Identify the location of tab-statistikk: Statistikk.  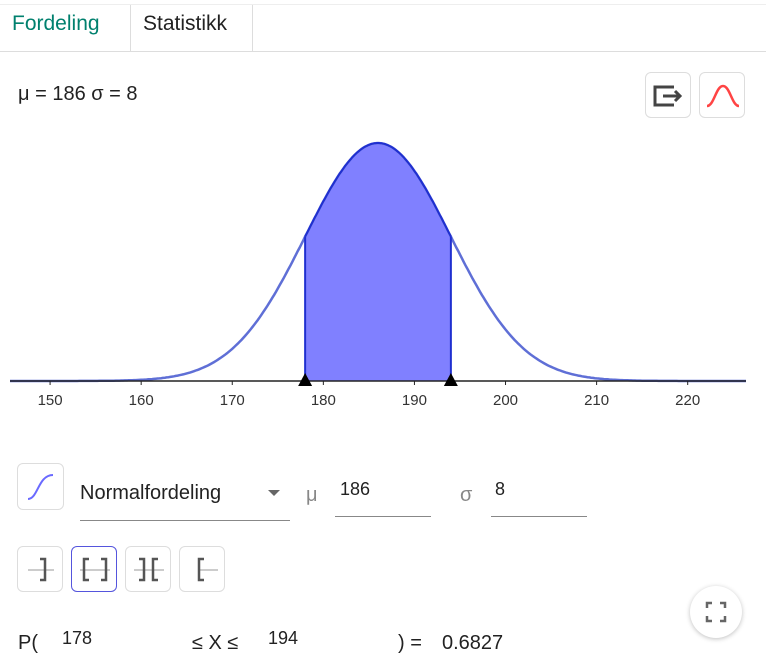
(191, 28).